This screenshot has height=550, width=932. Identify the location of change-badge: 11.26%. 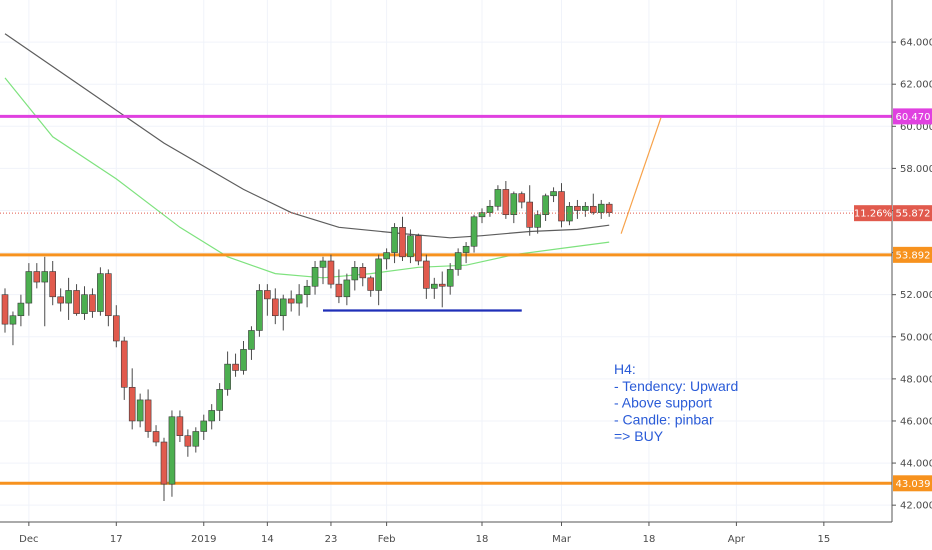
(873, 214).